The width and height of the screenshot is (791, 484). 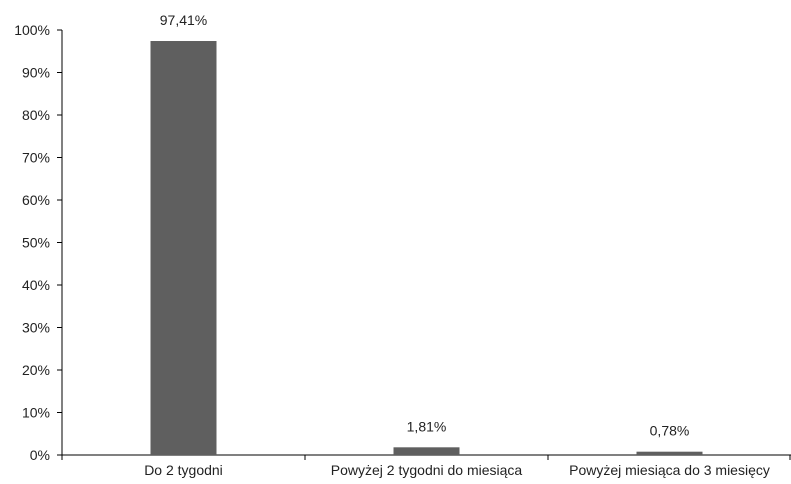 What do you see at coordinates (32, 30) in the screenshot?
I see `y-tick-label: 100%` at bounding box center [32, 30].